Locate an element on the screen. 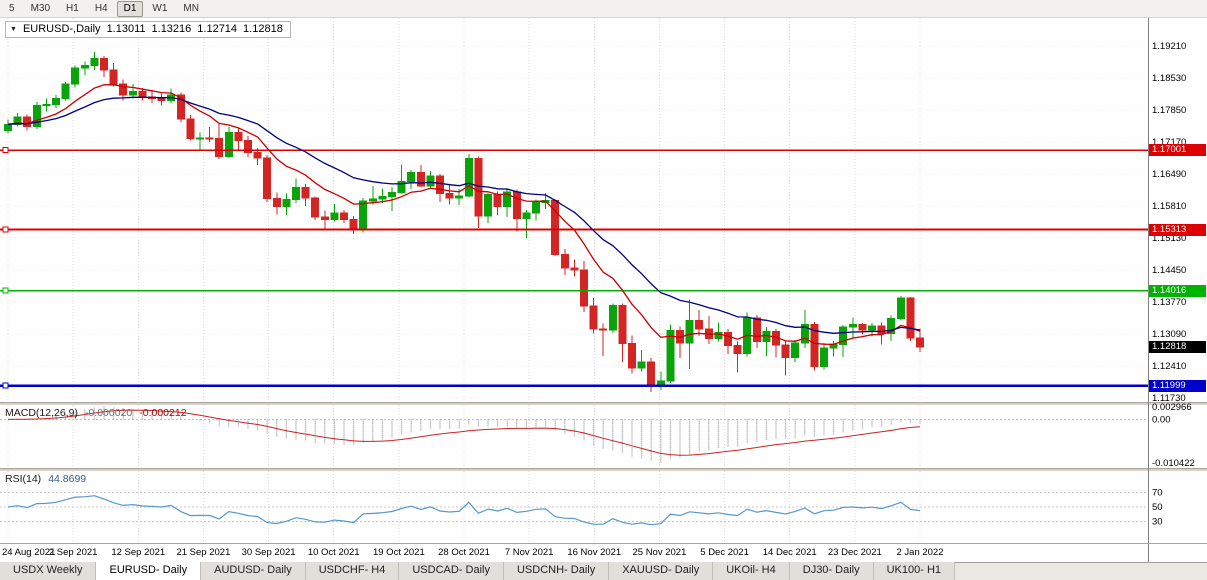 The image size is (1207, 580). macd-axis-label: -0.010422 is located at coordinates (1173, 463).